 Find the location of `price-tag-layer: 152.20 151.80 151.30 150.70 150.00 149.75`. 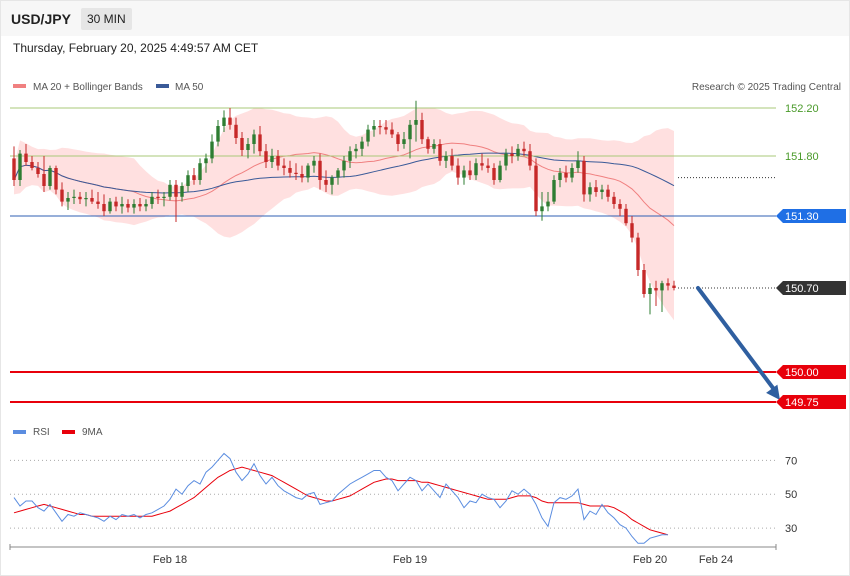

price-tag-layer: 152.20 151.80 151.30 150.70 150.00 149.75 is located at coordinates (811, 256).